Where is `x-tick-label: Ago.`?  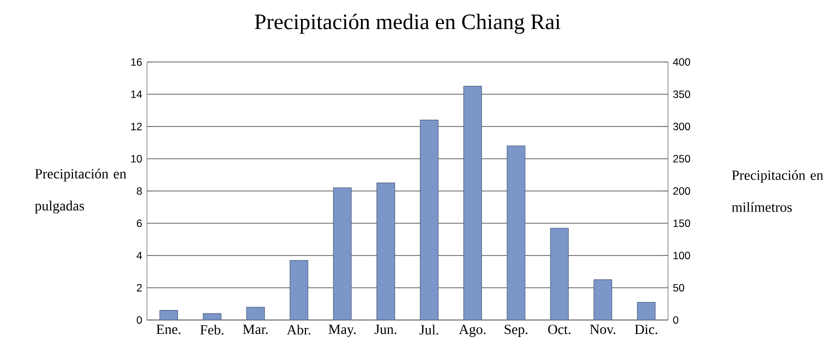 x-tick-label: Ago. is located at coordinates (472, 330).